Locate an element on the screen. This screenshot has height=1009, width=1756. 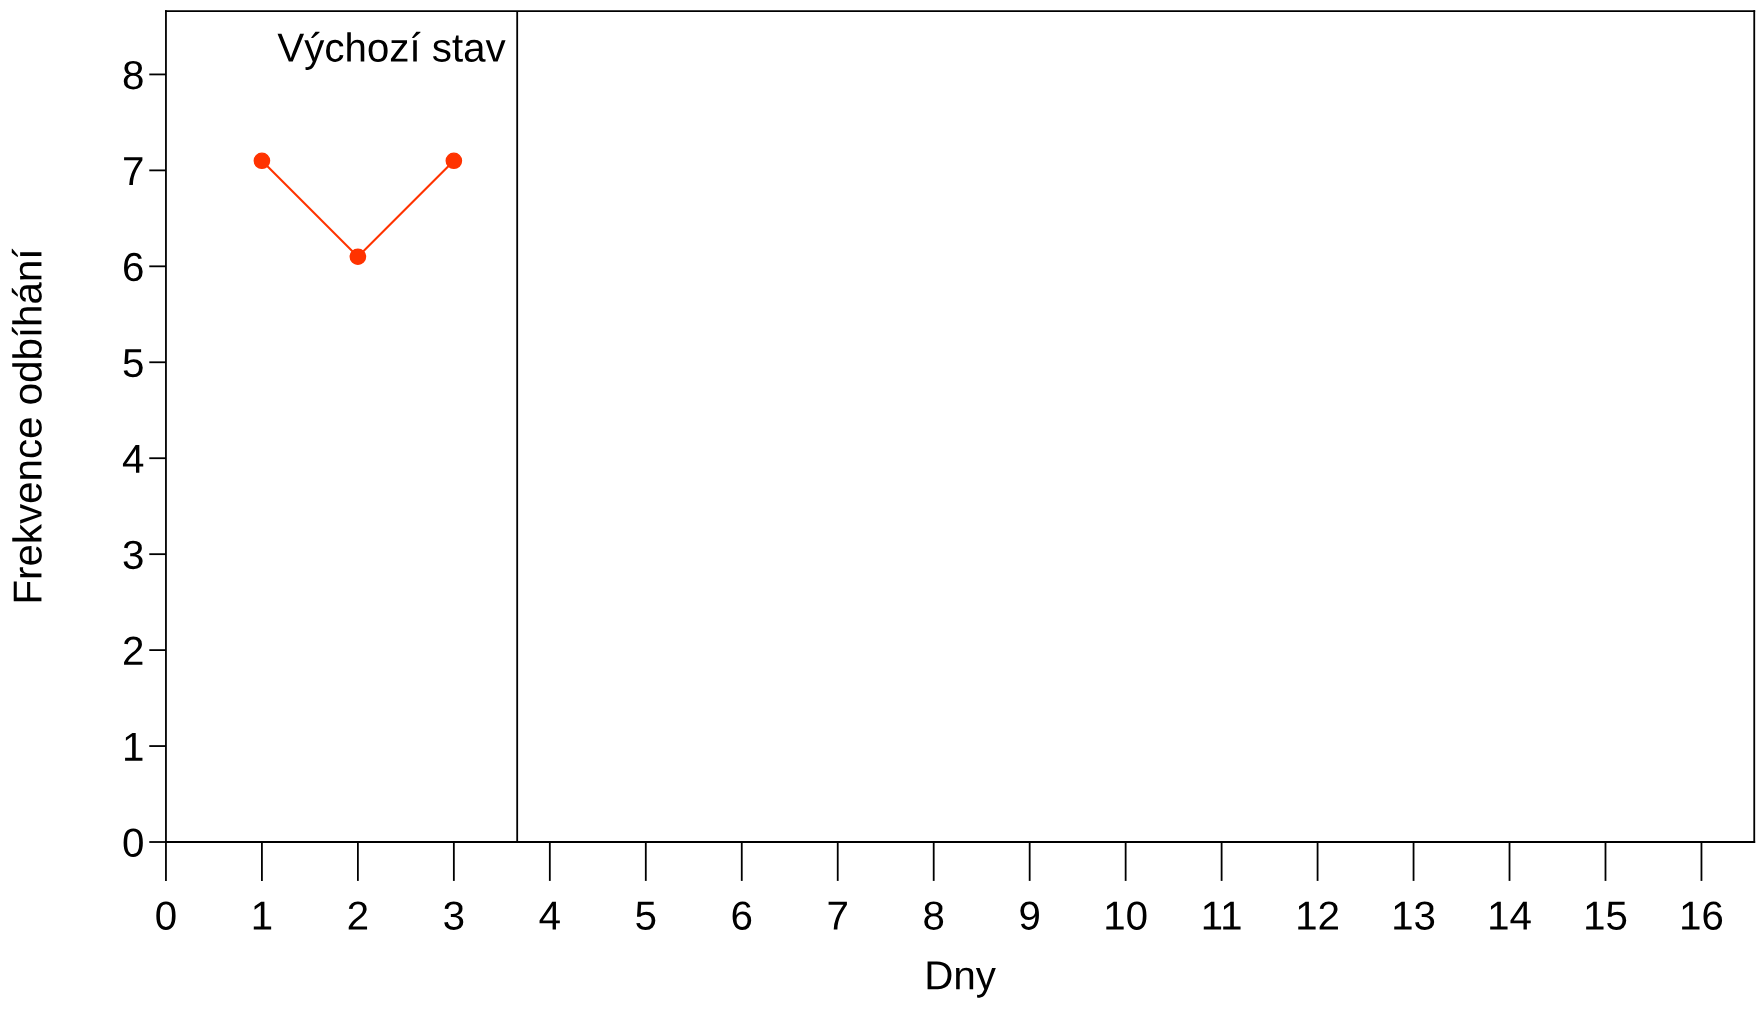
x-axis-title: Dny is located at coordinates (961, 979).